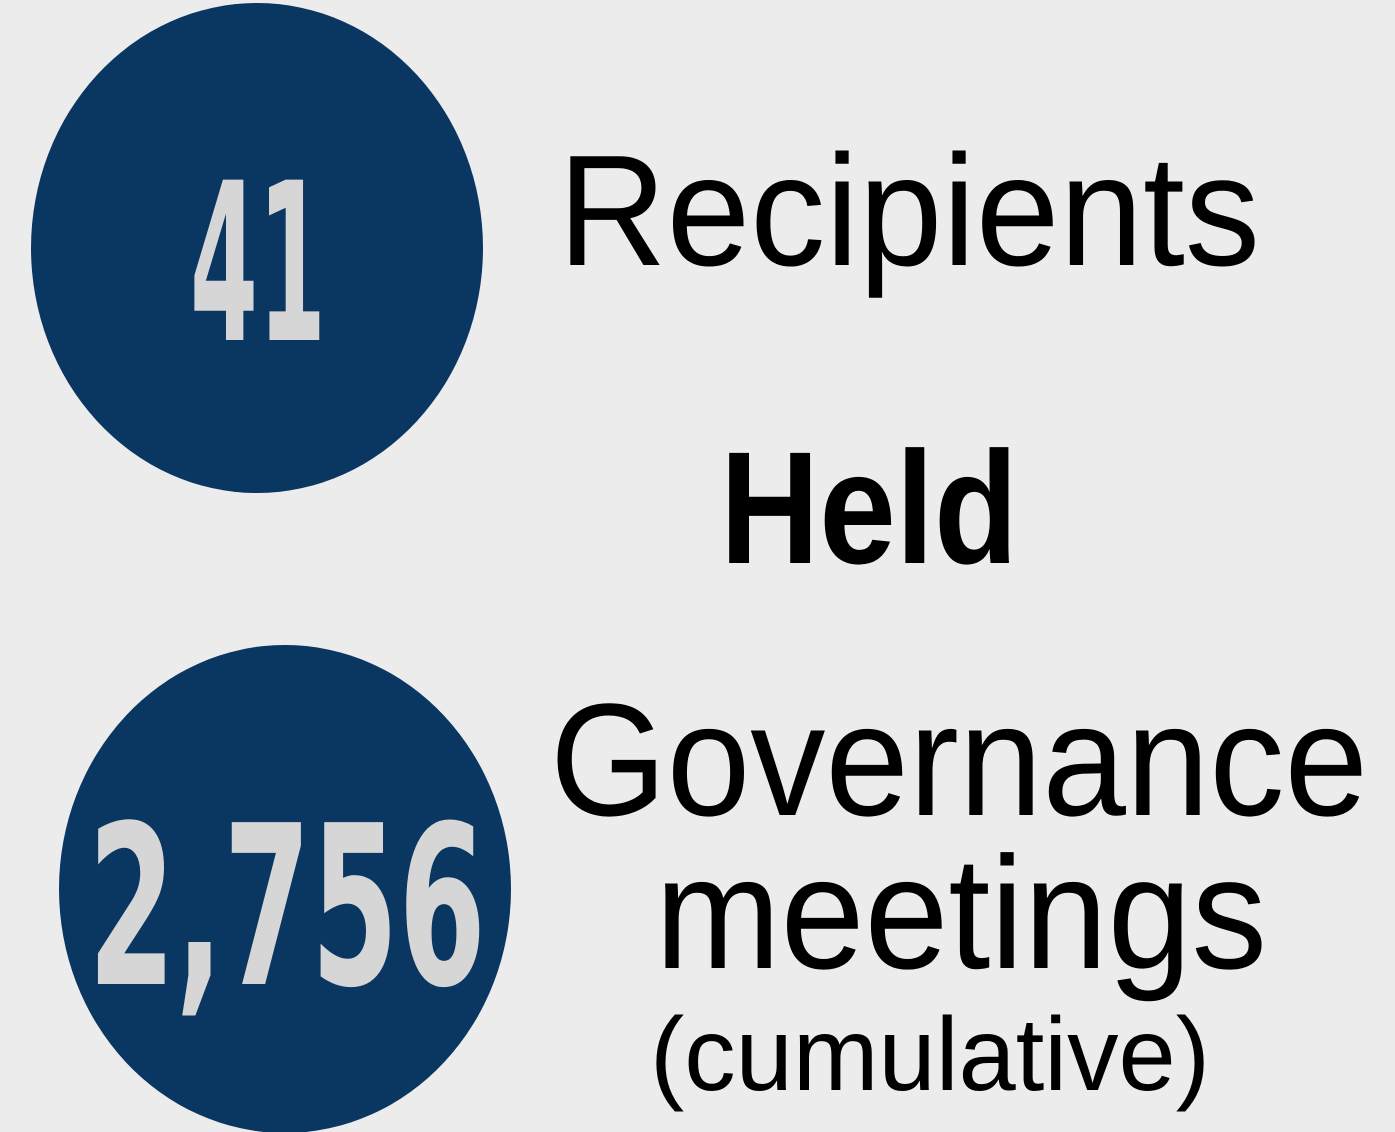 The height and width of the screenshot is (1132, 1395). Describe the element at coordinates (258, 264) in the screenshot. I see `stat-value: 41` at that location.